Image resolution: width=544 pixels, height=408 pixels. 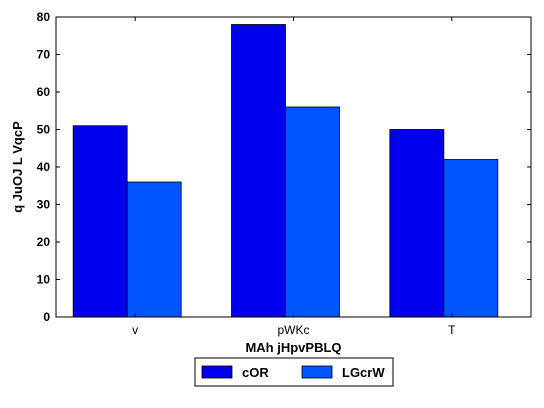 I want to click on y-tick-label: 30, so click(x=44, y=205).